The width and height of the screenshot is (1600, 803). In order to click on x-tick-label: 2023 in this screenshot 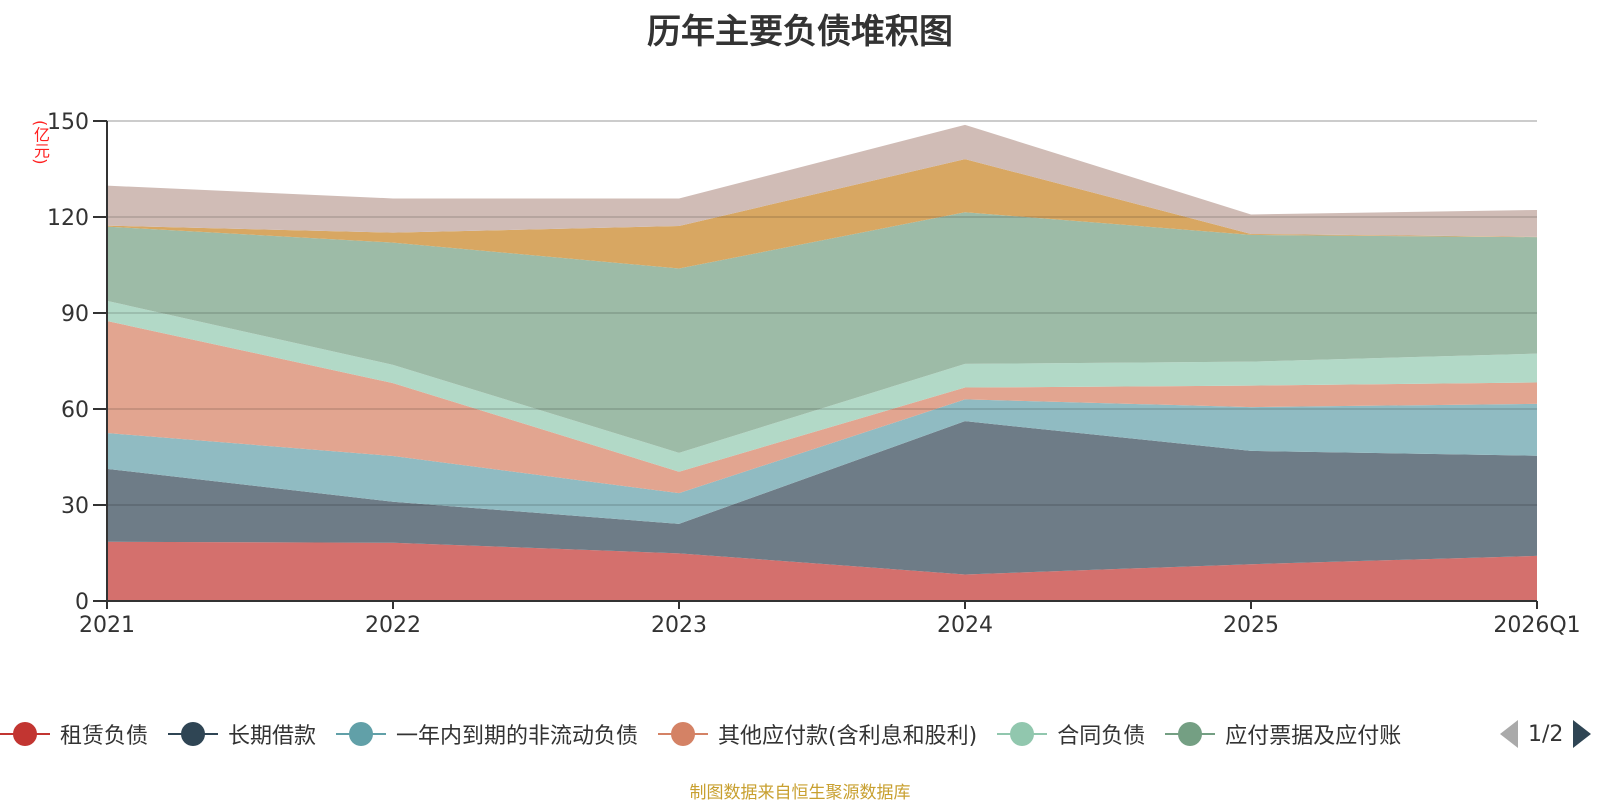, I will do `click(679, 625)`.